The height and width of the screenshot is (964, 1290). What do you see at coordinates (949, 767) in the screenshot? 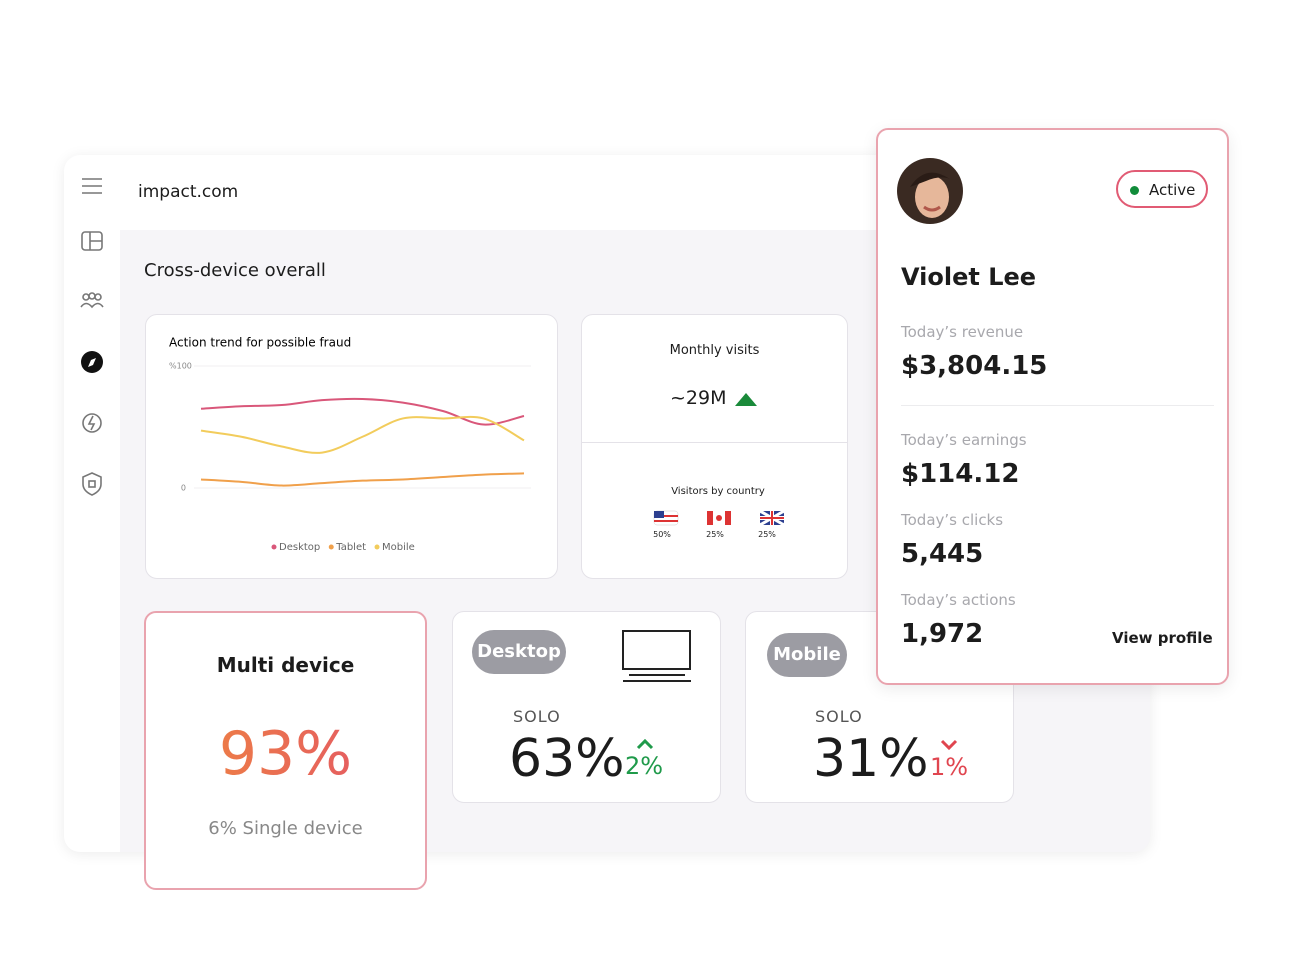
I see `device-change: 1%` at bounding box center [949, 767].